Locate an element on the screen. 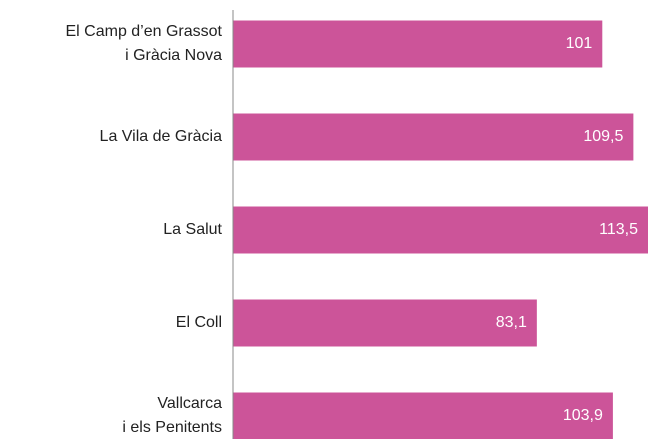 The image size is (649, 439). category-line: El Coll is located at coordinates (199, 322).